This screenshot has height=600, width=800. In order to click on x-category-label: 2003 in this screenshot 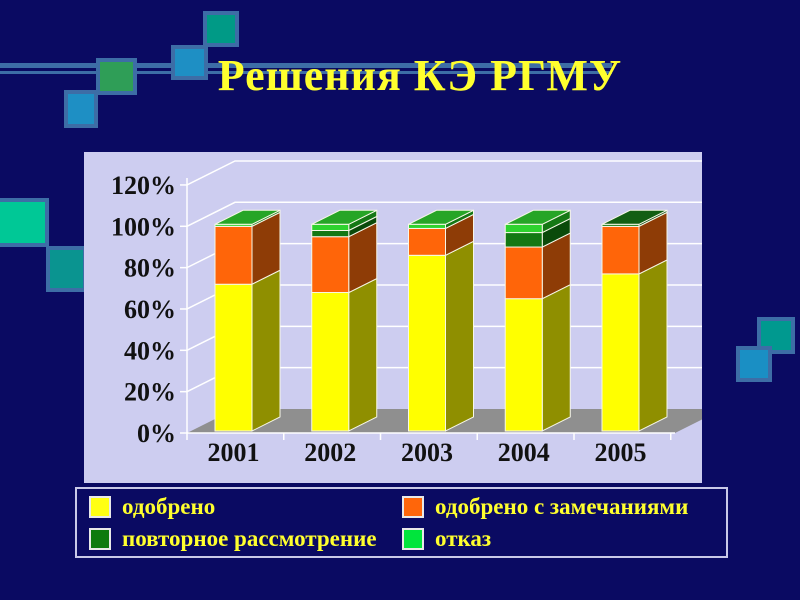, I will do `click(427, 452)`.